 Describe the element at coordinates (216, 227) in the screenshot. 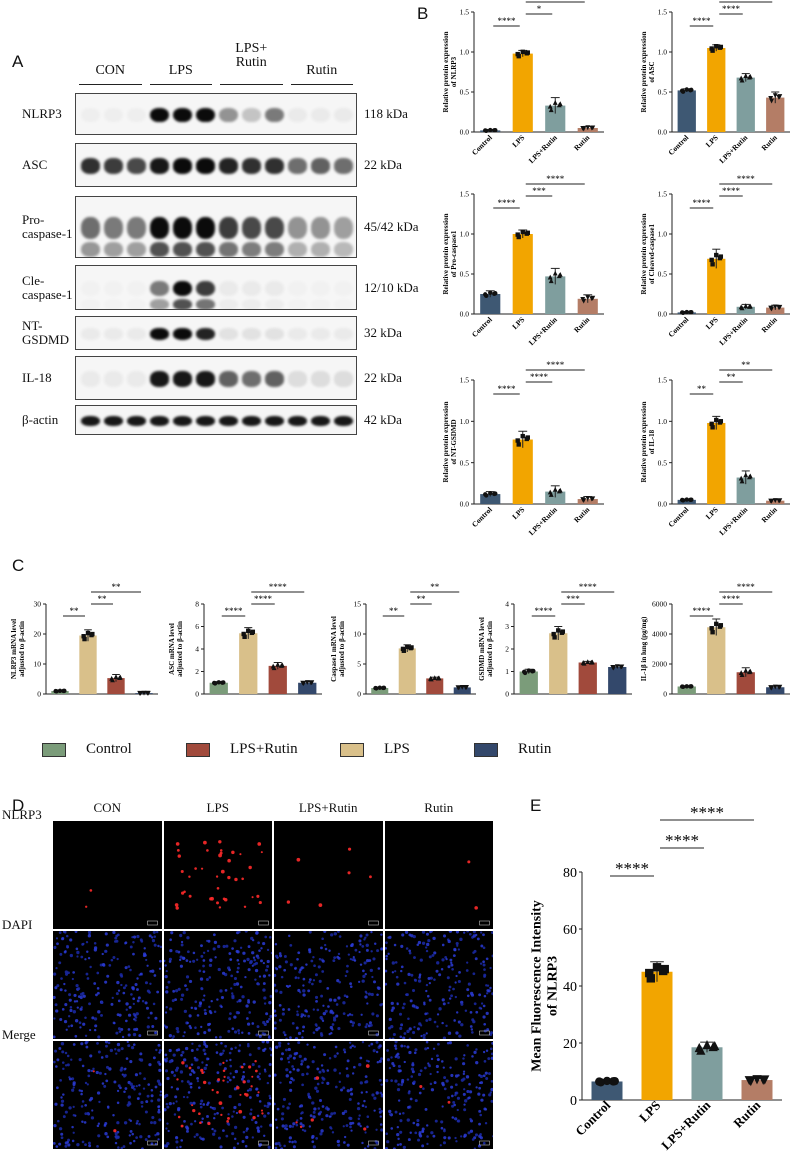

I see `blot-strip` at that location.